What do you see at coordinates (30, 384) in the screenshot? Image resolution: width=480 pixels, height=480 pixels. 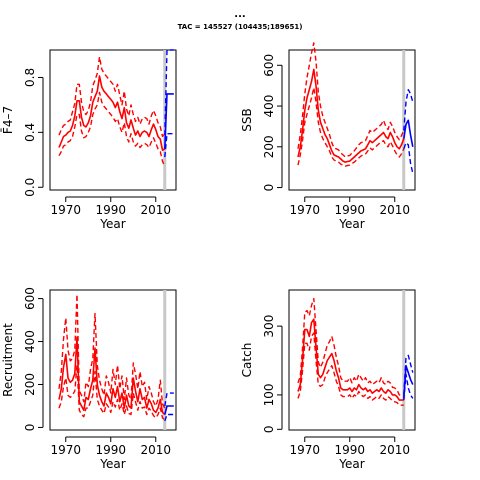 I see `recruitment-y-tick-label: 200` at bounding box center [30, 384].